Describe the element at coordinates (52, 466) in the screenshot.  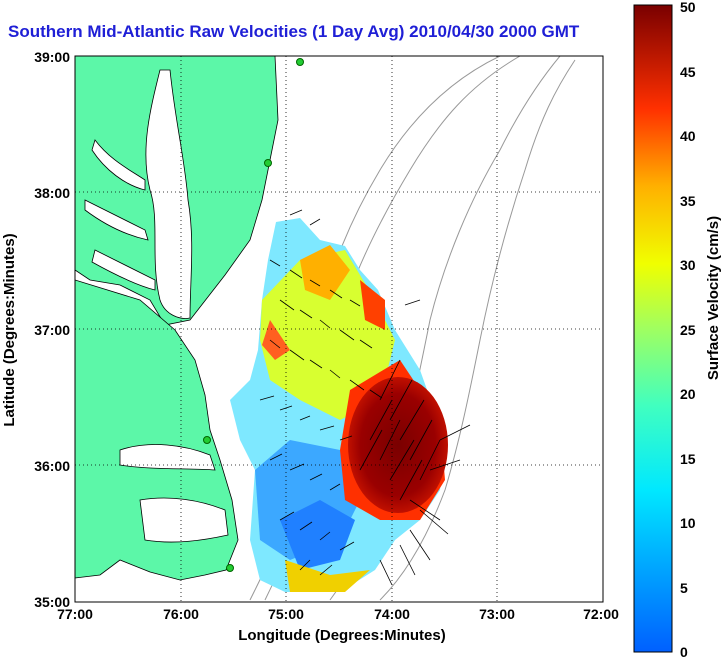
I see `y-tick-label: 36:00` at that location.